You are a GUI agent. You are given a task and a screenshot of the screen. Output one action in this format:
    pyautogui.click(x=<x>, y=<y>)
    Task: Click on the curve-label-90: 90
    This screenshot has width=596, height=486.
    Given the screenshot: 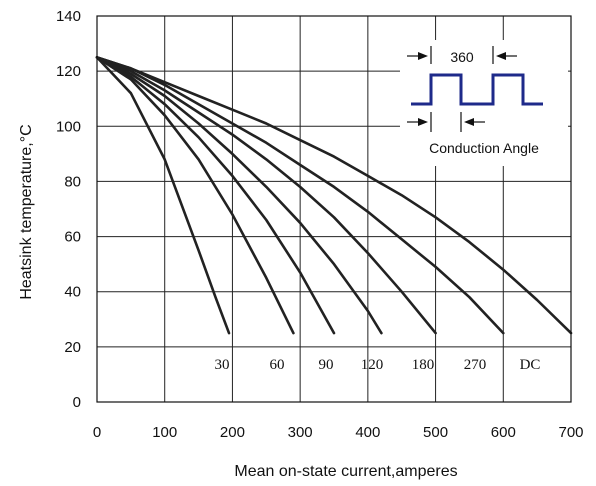 What is the action you would take?
    pyautogui.click(x=326, y=365)
    